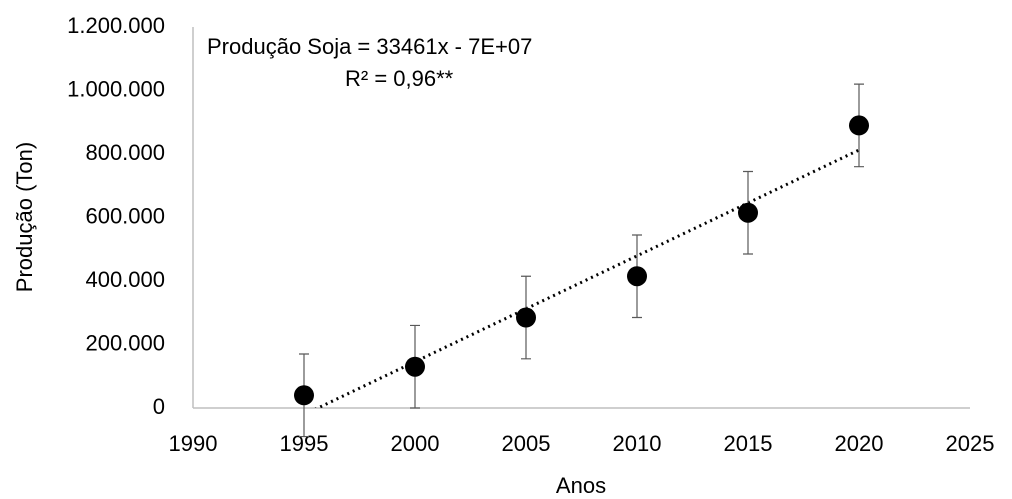  What do you see at coordinates (116, 88) in the screenshot?
I see `y-tick-label: 1.000.000` at bounding box center [116, 88].